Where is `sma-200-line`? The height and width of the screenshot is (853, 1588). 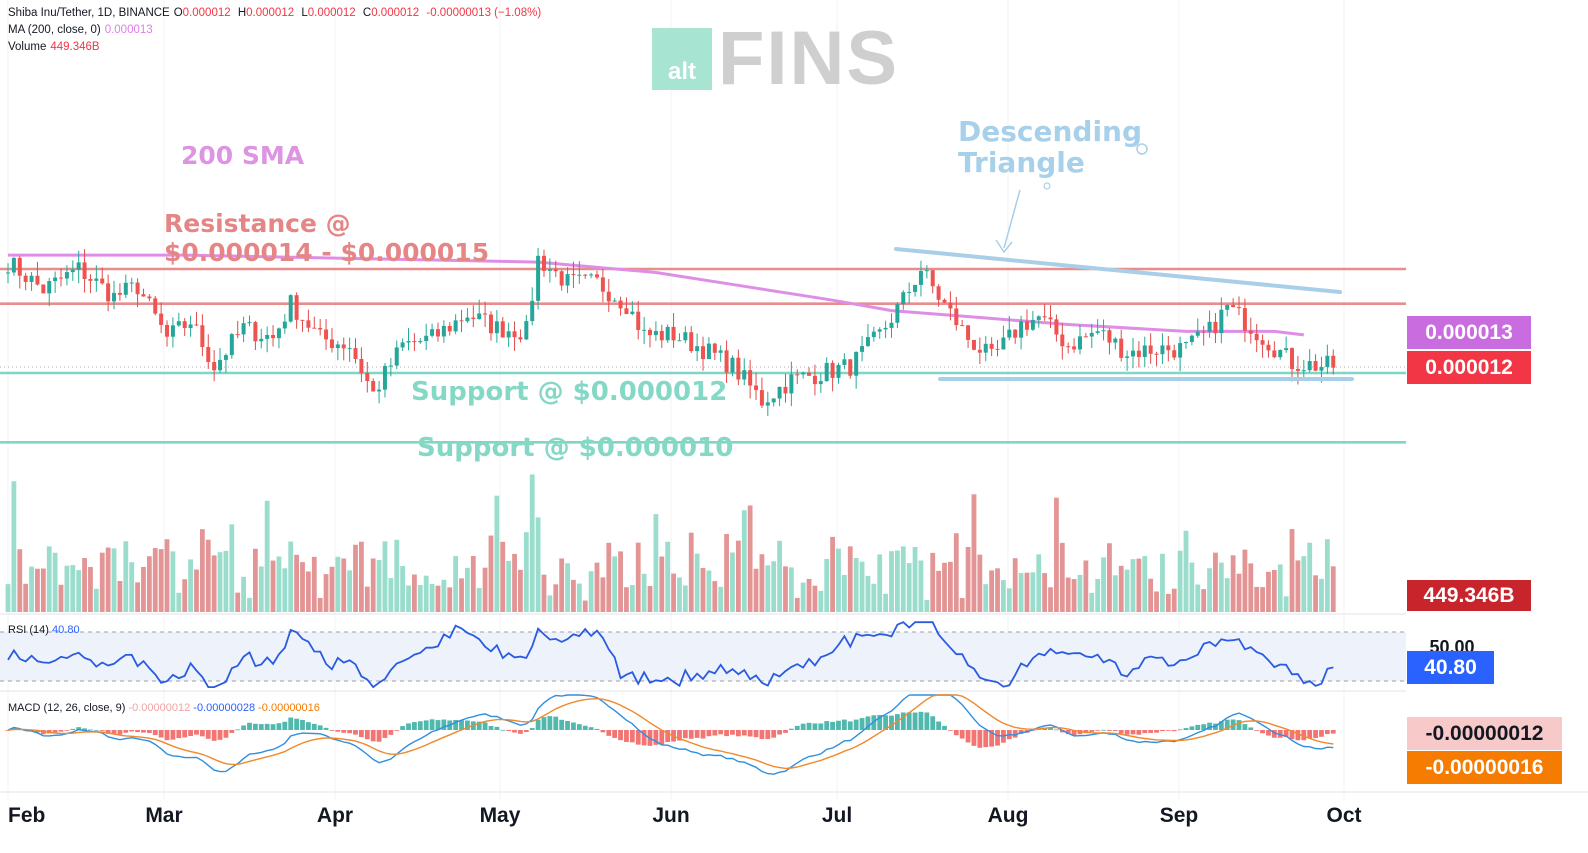 sma-200-line is located at coordinates (656, 295).